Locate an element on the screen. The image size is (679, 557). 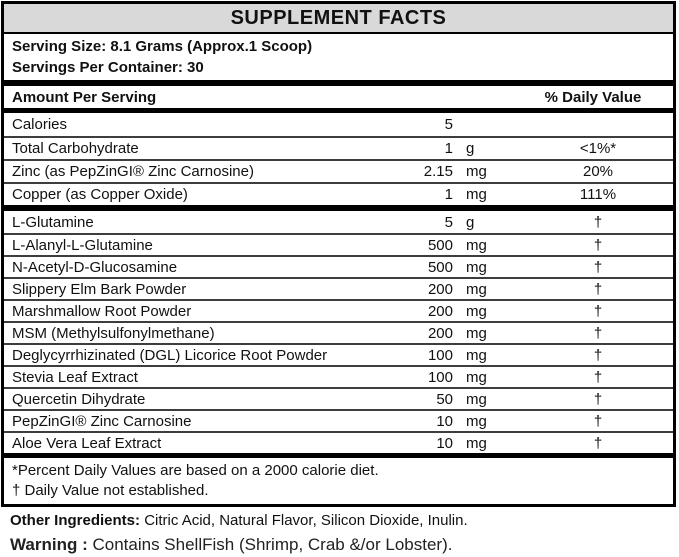
ingredient-name: Calories is located at coordinates (40, 124).